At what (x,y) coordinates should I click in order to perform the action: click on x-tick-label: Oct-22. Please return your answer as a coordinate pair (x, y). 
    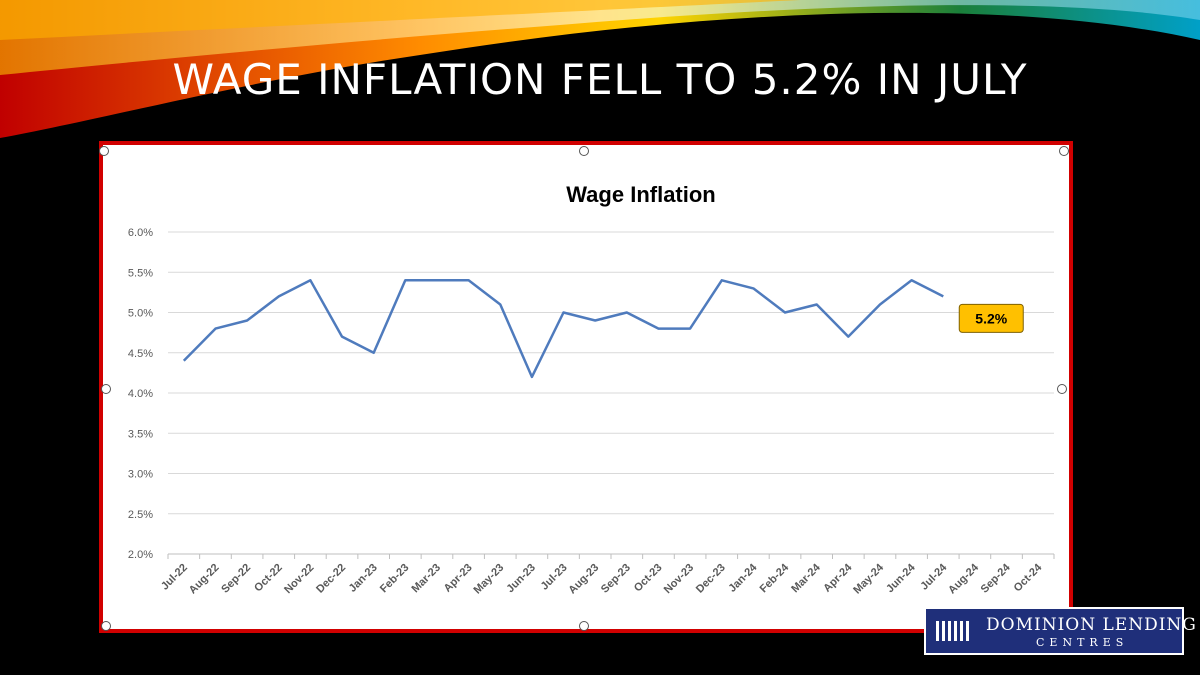
    Looking at the image, I should click on (268, 578).